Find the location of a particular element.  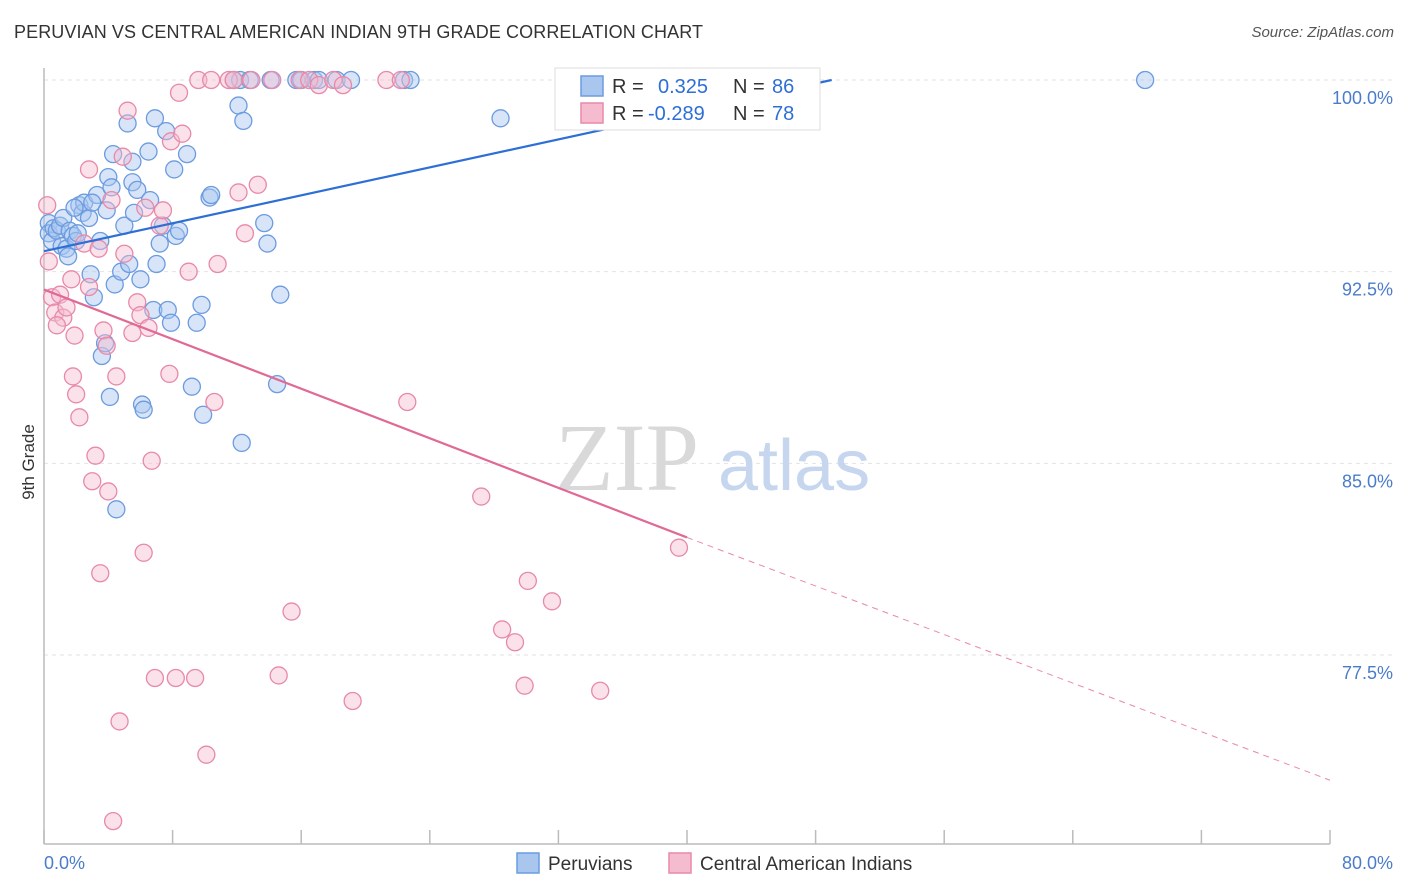

stats-legend-r-label-2: R = is located at coordinates (628, 114).